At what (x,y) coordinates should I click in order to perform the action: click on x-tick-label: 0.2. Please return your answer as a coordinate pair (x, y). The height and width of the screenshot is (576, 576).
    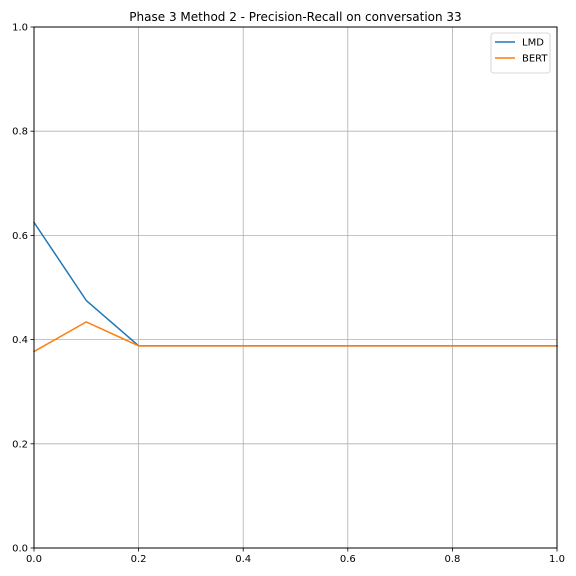
    Looking at the image, I should click on (139, 559).